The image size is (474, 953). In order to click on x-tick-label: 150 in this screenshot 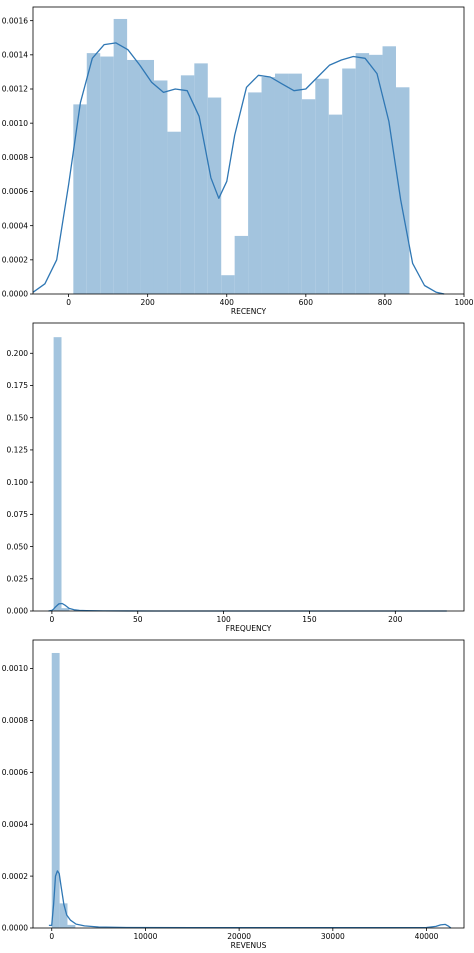, I will do `click(309, 619)`.